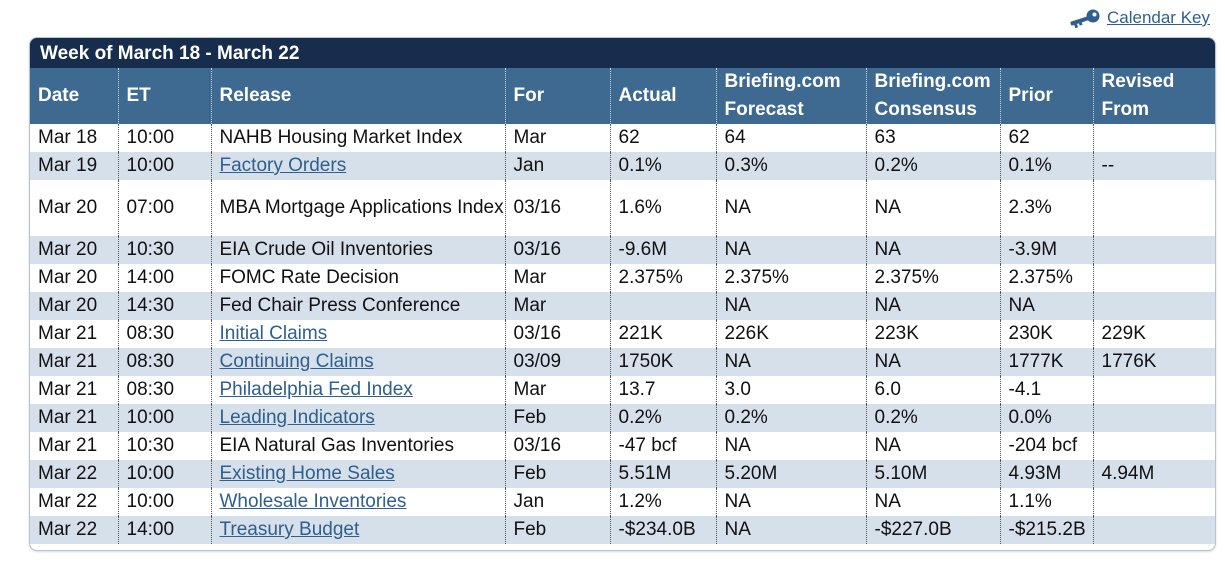 Image resolution: width=1225 pixels, height=572 pixels. Describe the element at coordinates (297, 417) in the screenshot. I see `release-link: Leading Indicators` at that location.